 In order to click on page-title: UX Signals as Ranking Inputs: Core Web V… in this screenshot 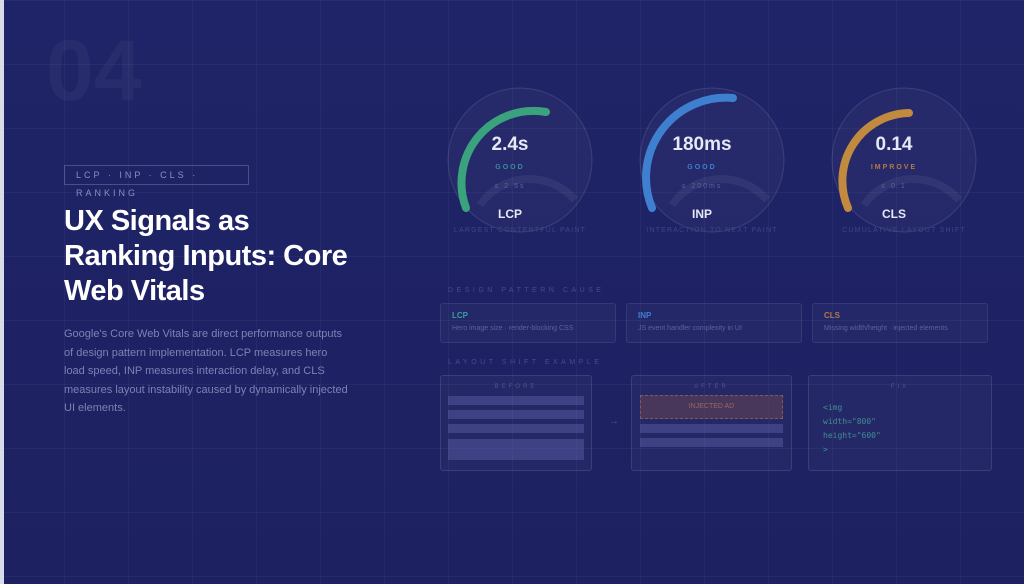, I will do `click(206, 256)`.